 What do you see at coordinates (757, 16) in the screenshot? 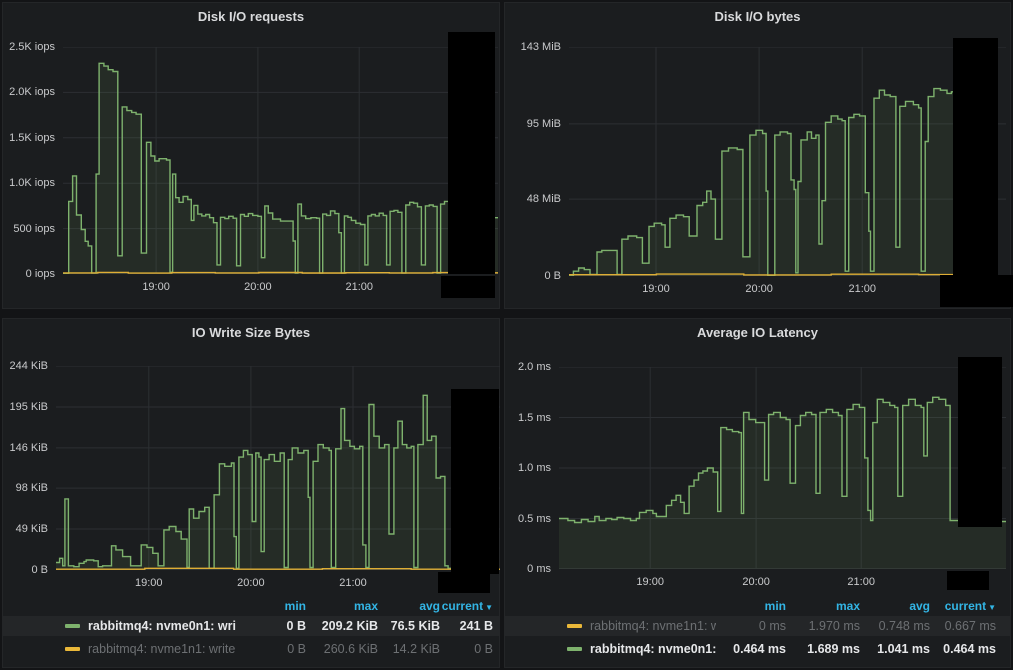
I see `panel-title-disk-io-bytes: Disk I/O bytes` at bounding box center [757, 16].